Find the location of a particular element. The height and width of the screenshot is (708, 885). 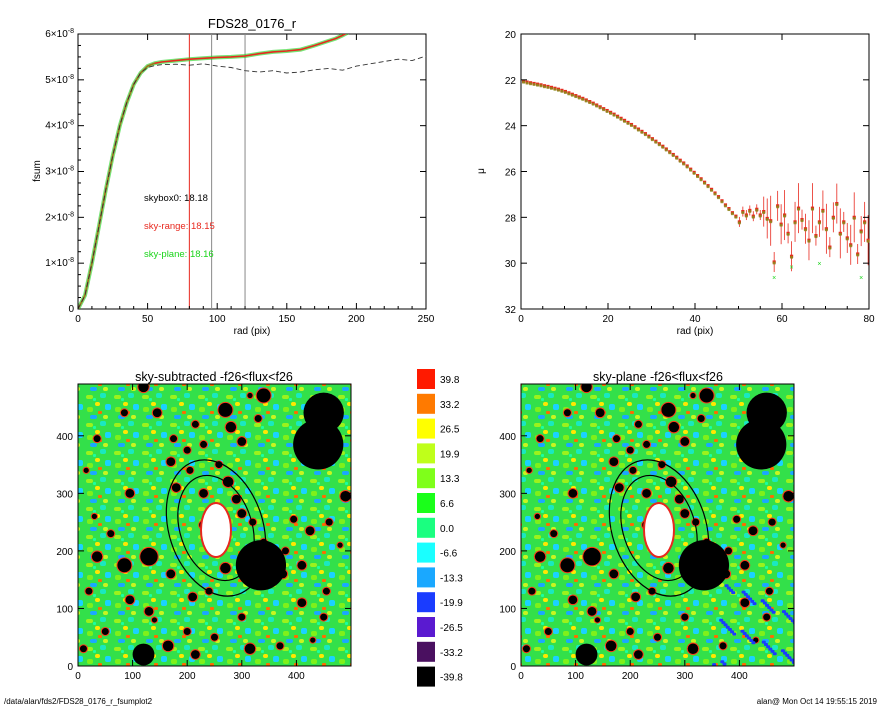

y-tick-label: 22 is located at coordinates (511, 81).